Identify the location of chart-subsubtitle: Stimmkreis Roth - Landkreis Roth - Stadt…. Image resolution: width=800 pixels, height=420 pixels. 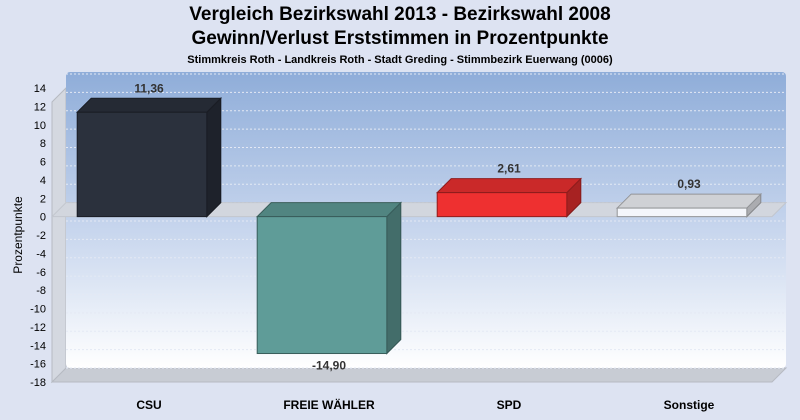
(400, 60).